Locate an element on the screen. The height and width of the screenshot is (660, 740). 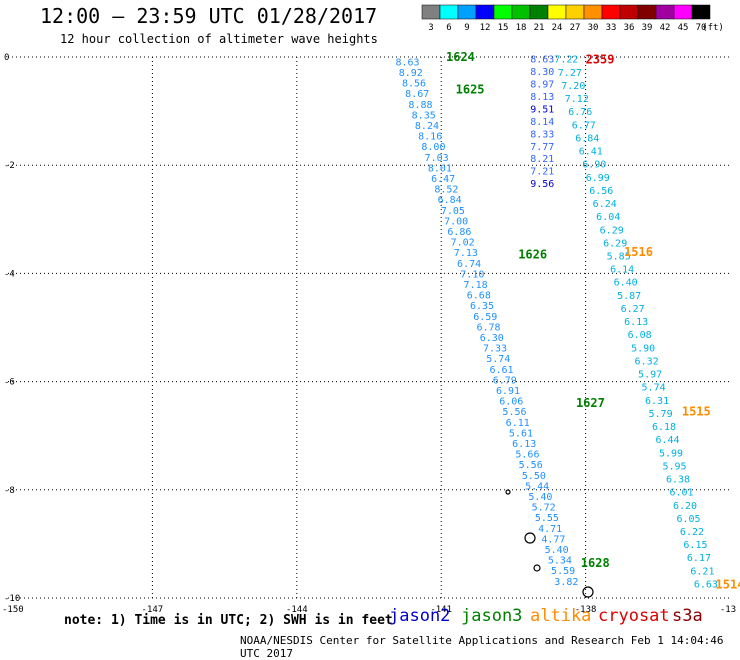
swh-value-label: 5.85 is located at coordinates (619, 256).